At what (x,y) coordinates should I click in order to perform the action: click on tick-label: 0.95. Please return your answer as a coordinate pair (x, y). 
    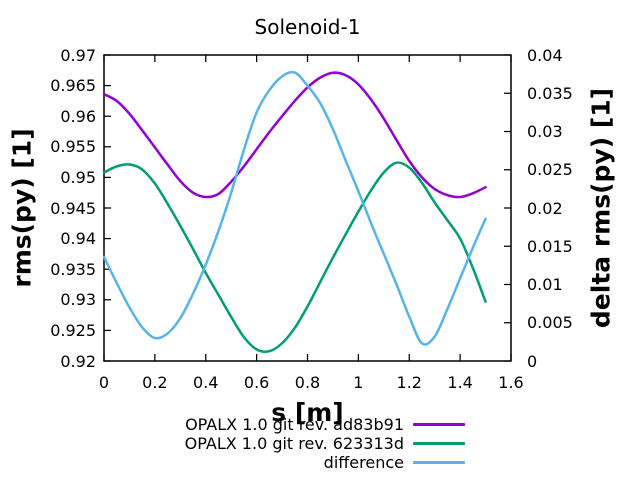
    Looking at the image, I should click on (78, 177).